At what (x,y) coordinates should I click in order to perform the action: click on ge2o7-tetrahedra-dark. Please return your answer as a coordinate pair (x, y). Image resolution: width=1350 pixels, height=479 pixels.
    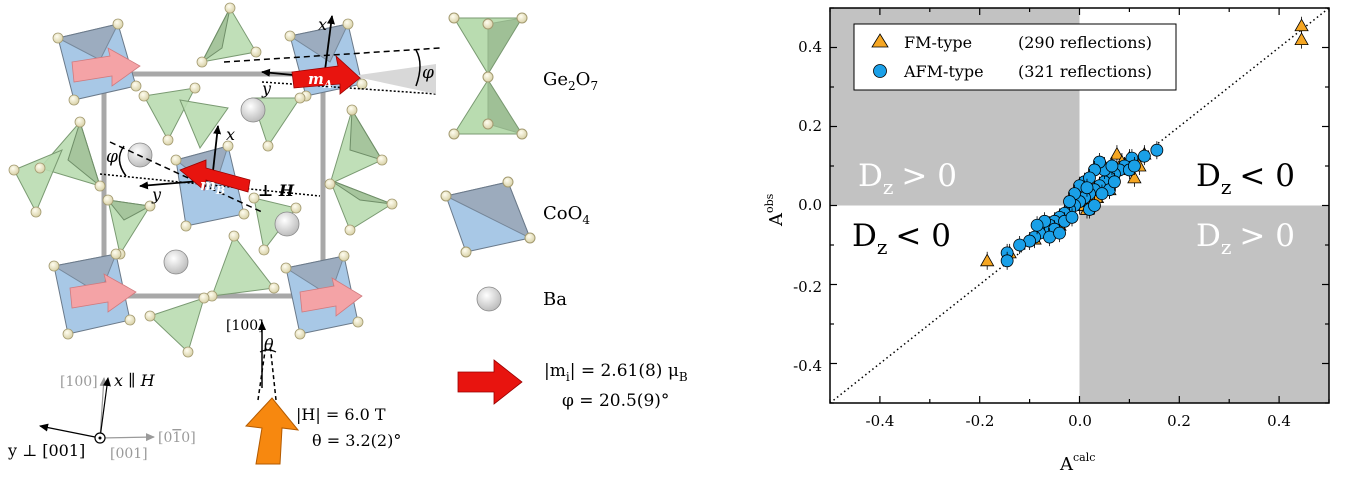
    Looking at the image, I should click on (230, 114).